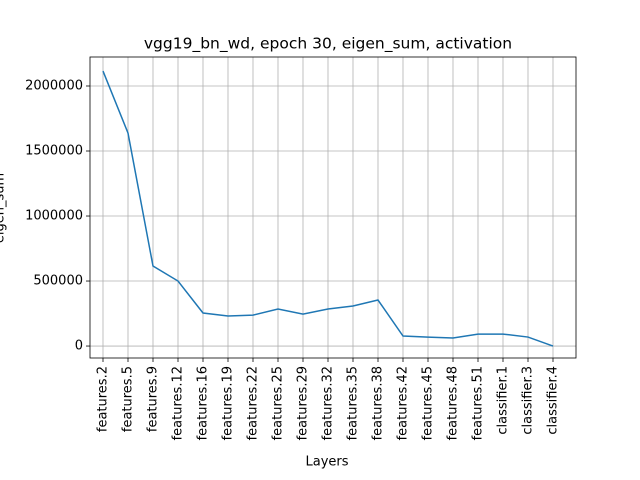 This screenshot has width=640, height=480. Describe the element at coordinates (453, 403) in the screenshot. I see `x-tick-label: features.48` at that location.